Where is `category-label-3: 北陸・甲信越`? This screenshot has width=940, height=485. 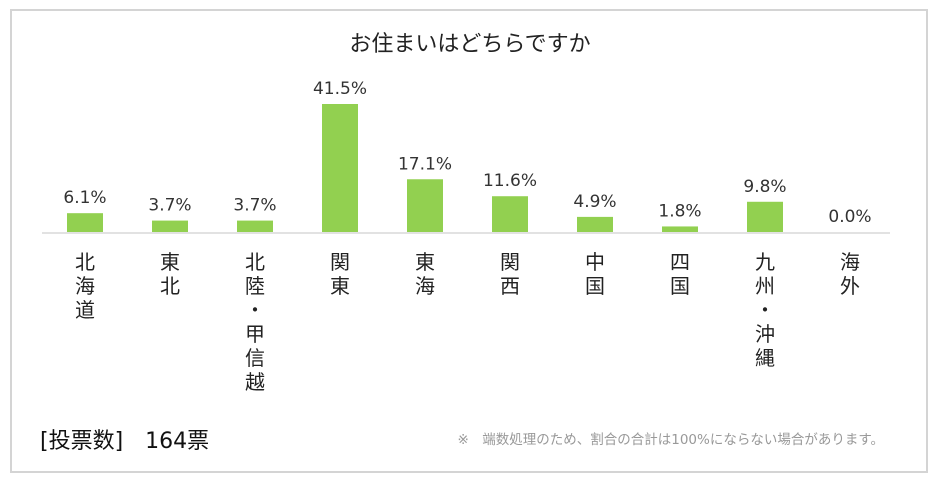
category-label-3: 北陸・甲信越 is located at coordinates (255, 322).